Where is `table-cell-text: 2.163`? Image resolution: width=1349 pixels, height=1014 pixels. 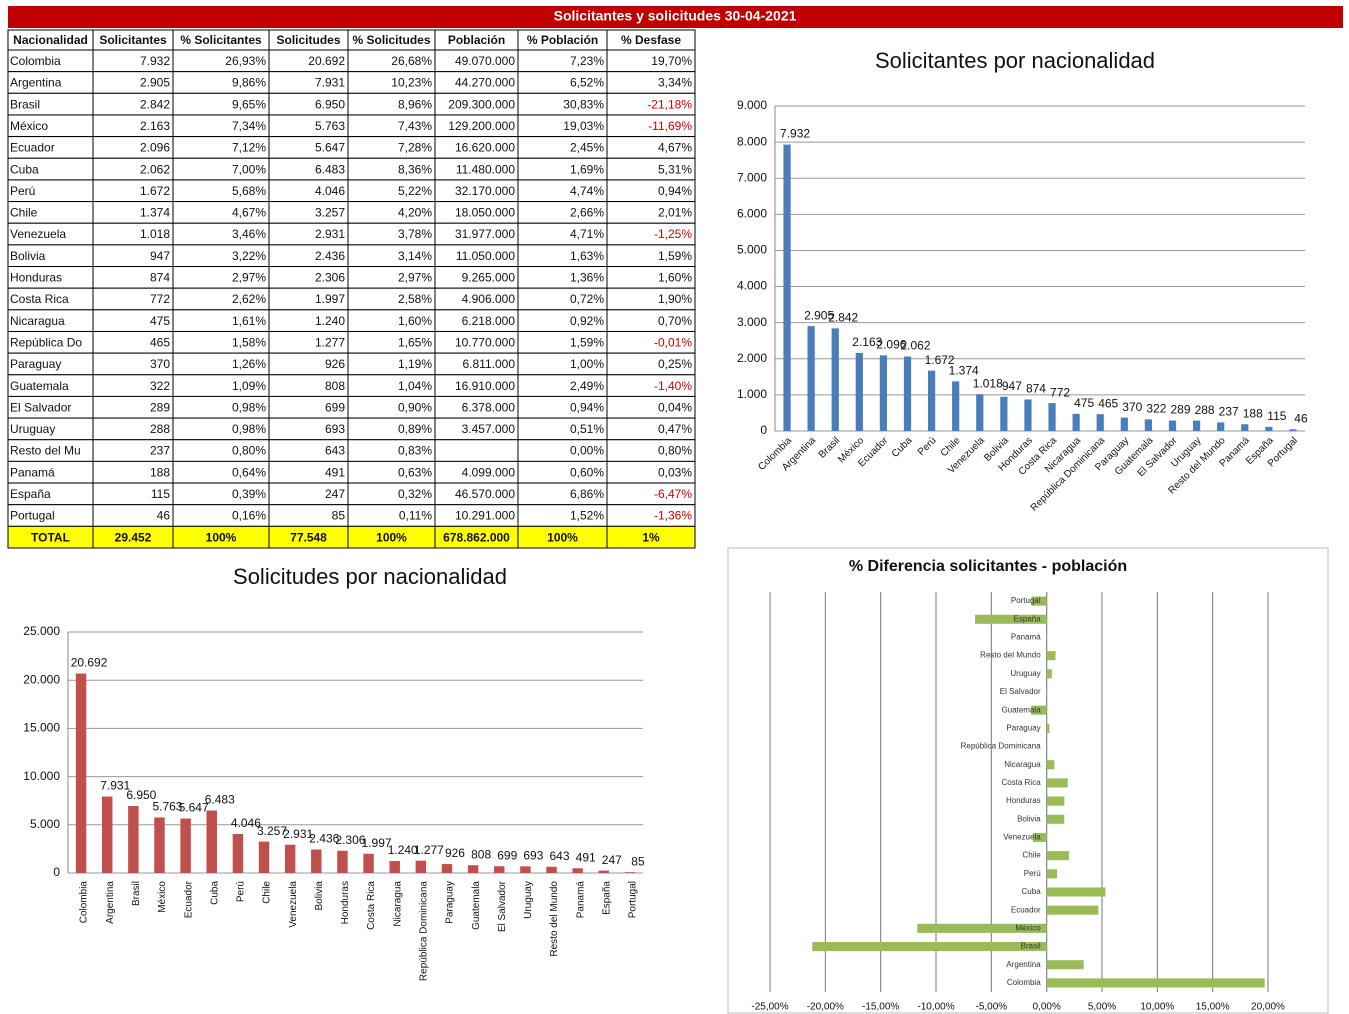
table-cell-text: 2.163 is located at coordinates (155, 126).